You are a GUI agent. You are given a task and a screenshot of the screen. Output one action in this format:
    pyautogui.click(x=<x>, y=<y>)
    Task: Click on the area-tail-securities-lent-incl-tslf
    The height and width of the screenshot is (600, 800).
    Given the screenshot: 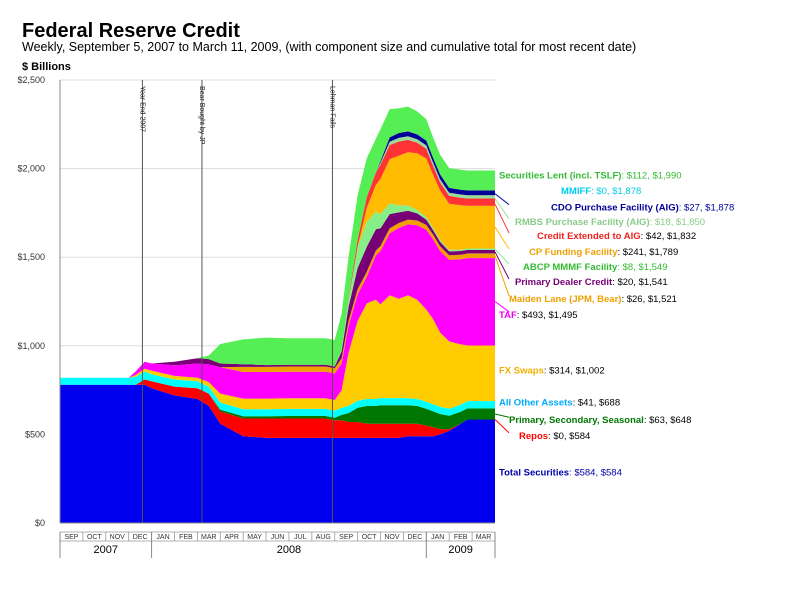 What is the action you would take?
    pyautogui.click(x=481, y=180)
    